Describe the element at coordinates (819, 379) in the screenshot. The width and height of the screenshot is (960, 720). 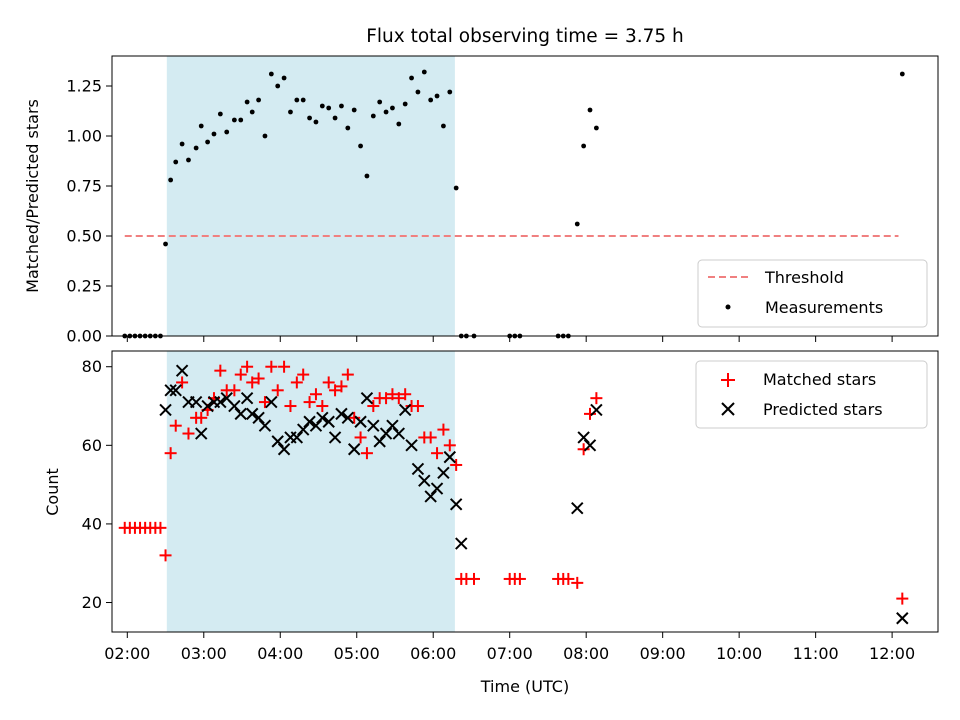
I see `legend-matched-label: Matched stars` at that location.